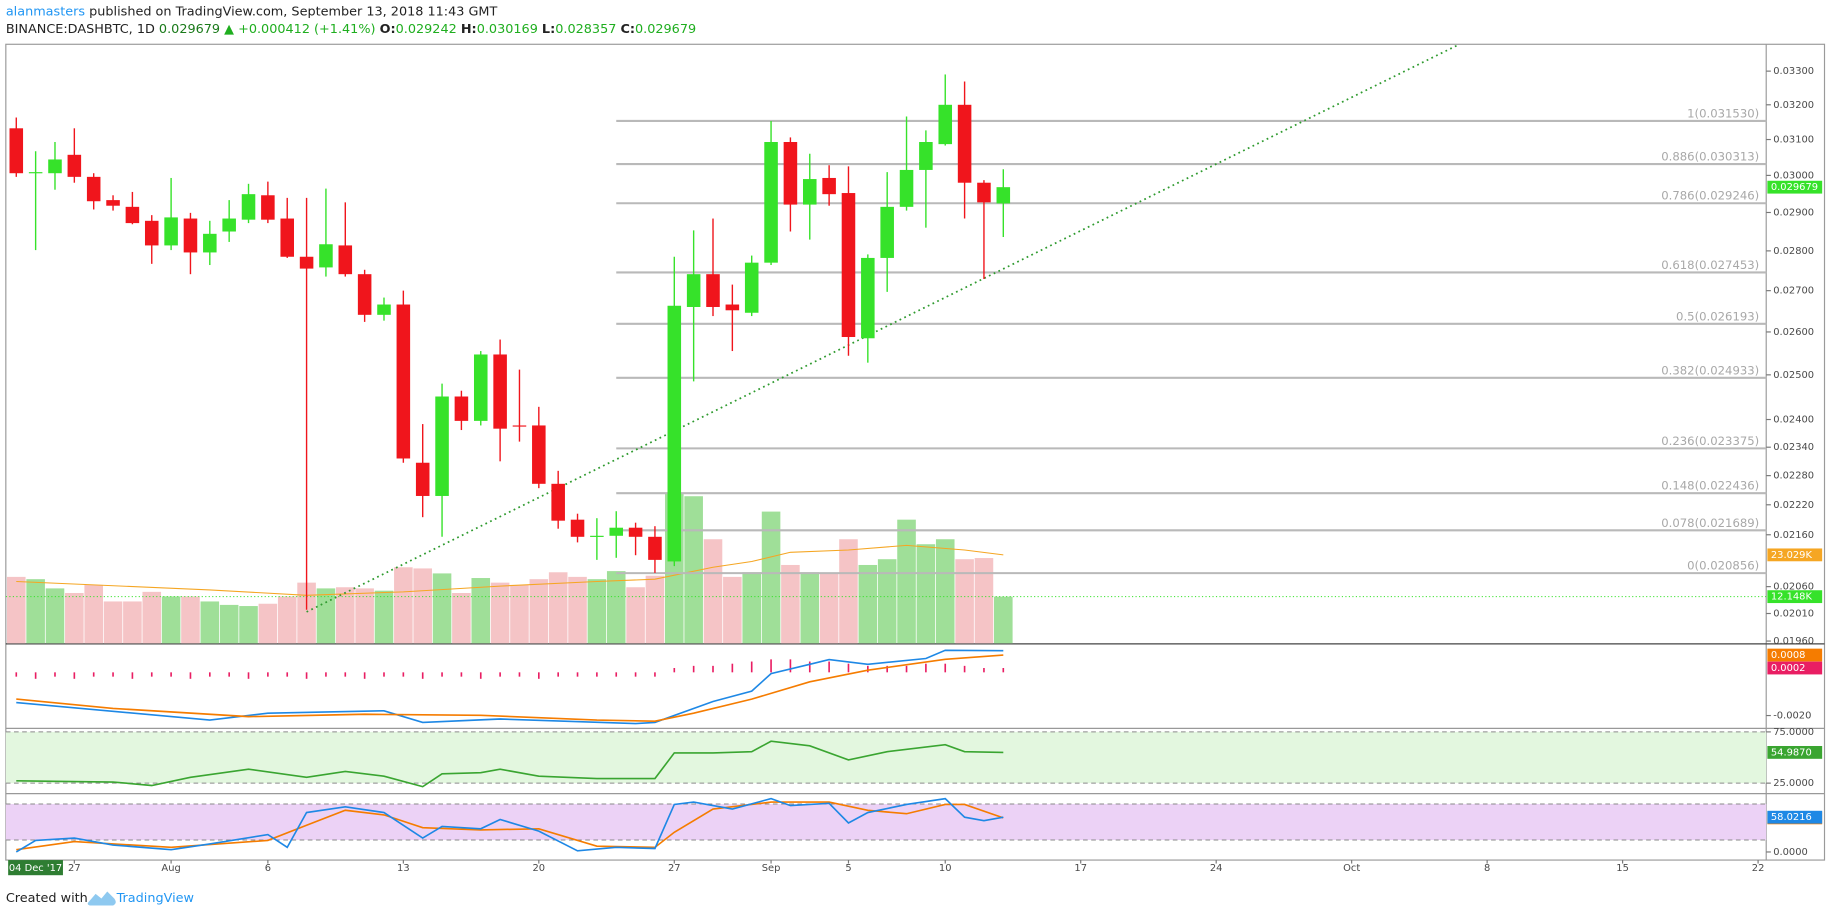  What do you see at coordinates (1793, 71) in the screenshot?
I see `y-tick-label: 0.03300` at bounding box center [1793, 71].